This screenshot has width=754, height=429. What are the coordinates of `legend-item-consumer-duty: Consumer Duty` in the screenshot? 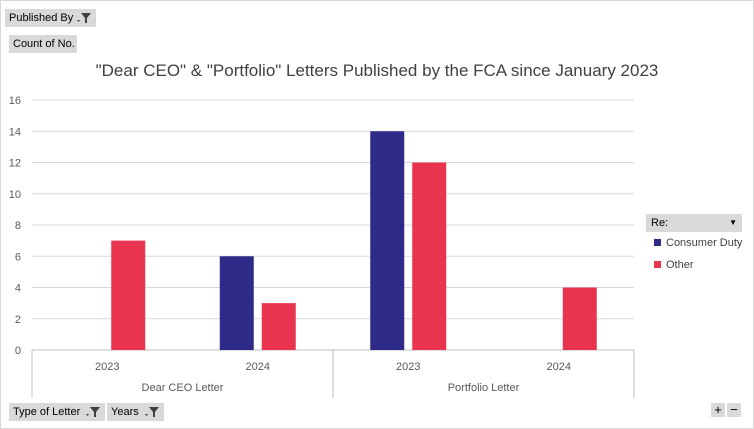 It's located at (698, 243).